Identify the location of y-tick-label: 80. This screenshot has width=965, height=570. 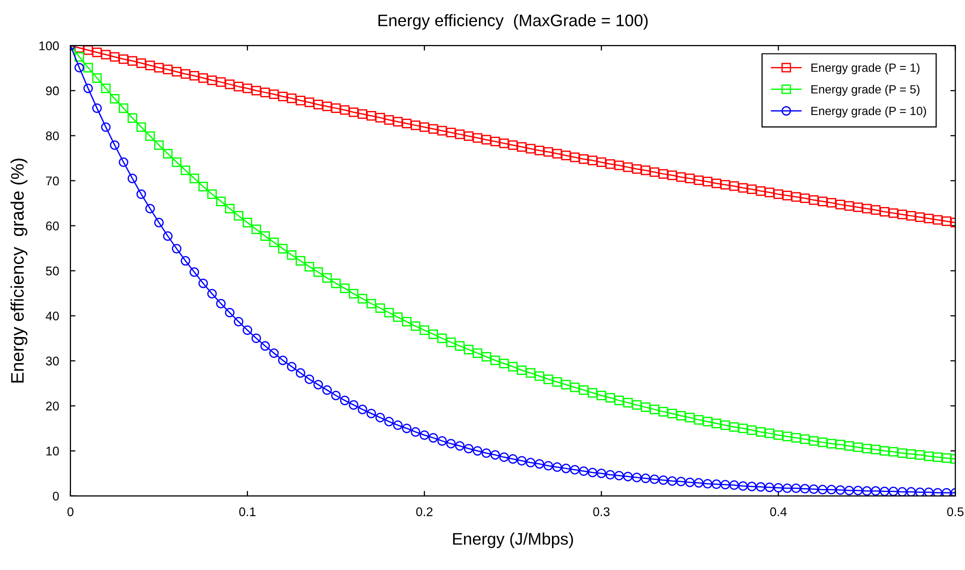
(52, 135).